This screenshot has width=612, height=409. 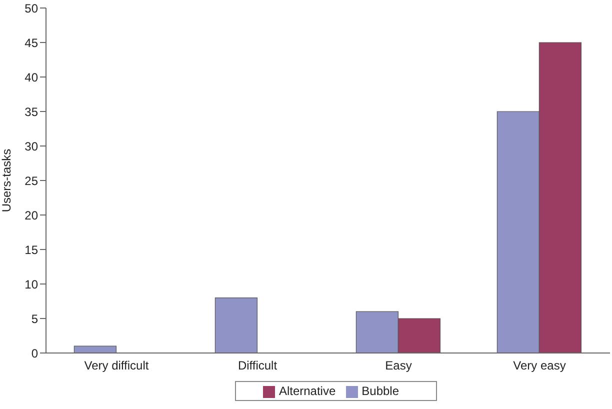 I want to click on legend-label: Alternative, so click(x=307, y=391).